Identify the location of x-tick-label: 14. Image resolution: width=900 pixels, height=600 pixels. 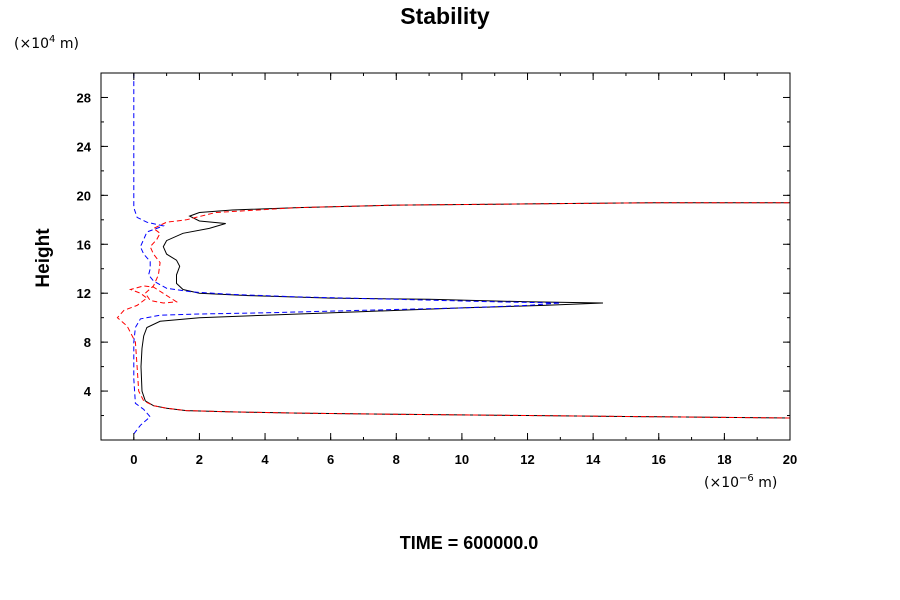
(593, 459).